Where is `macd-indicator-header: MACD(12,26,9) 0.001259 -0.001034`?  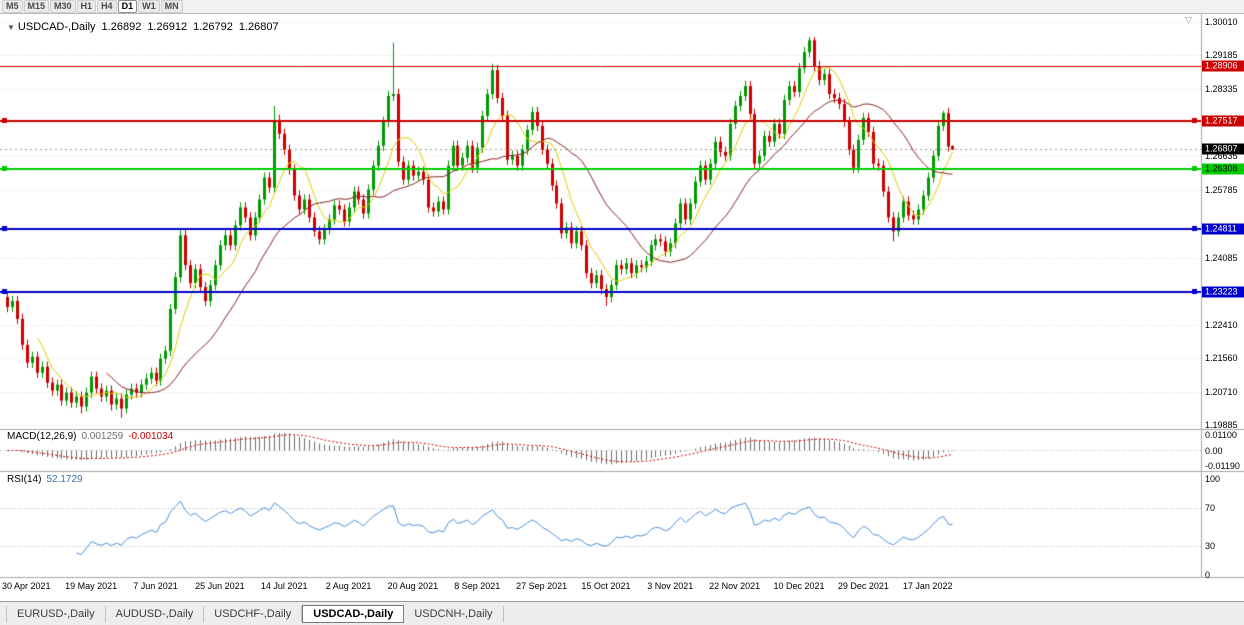
macd-indicator-header: MACD(12,26,9) 0.001259 -0.001034 is located at coordinates (92, 436).